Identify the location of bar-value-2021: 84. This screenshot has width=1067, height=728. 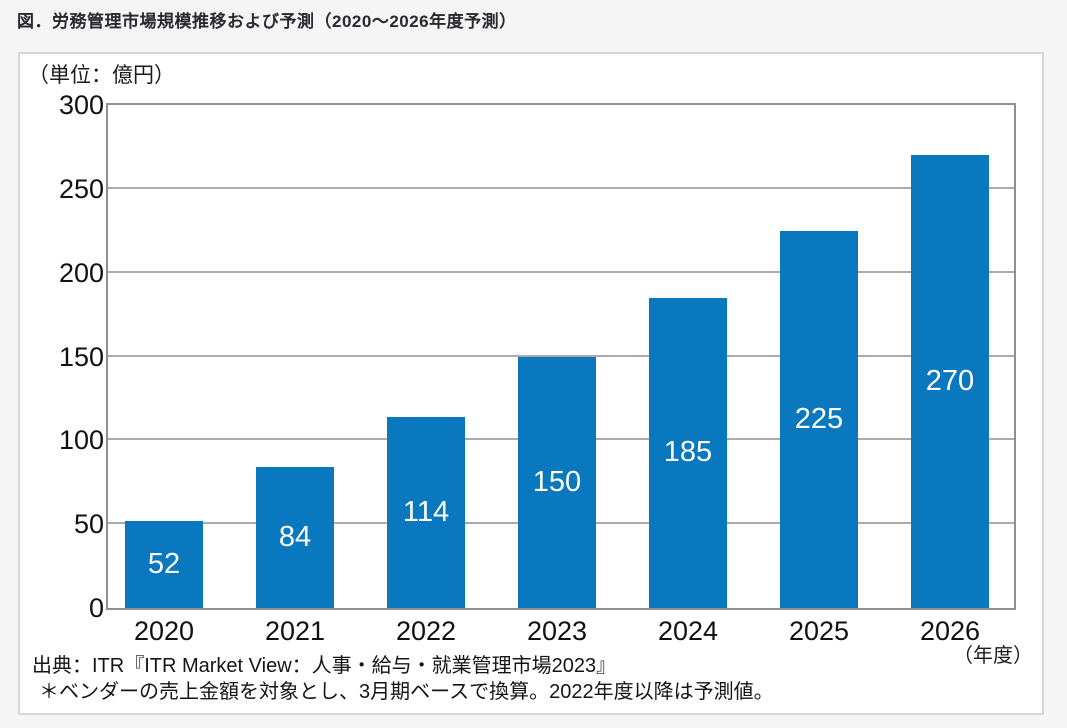
(295, 537).